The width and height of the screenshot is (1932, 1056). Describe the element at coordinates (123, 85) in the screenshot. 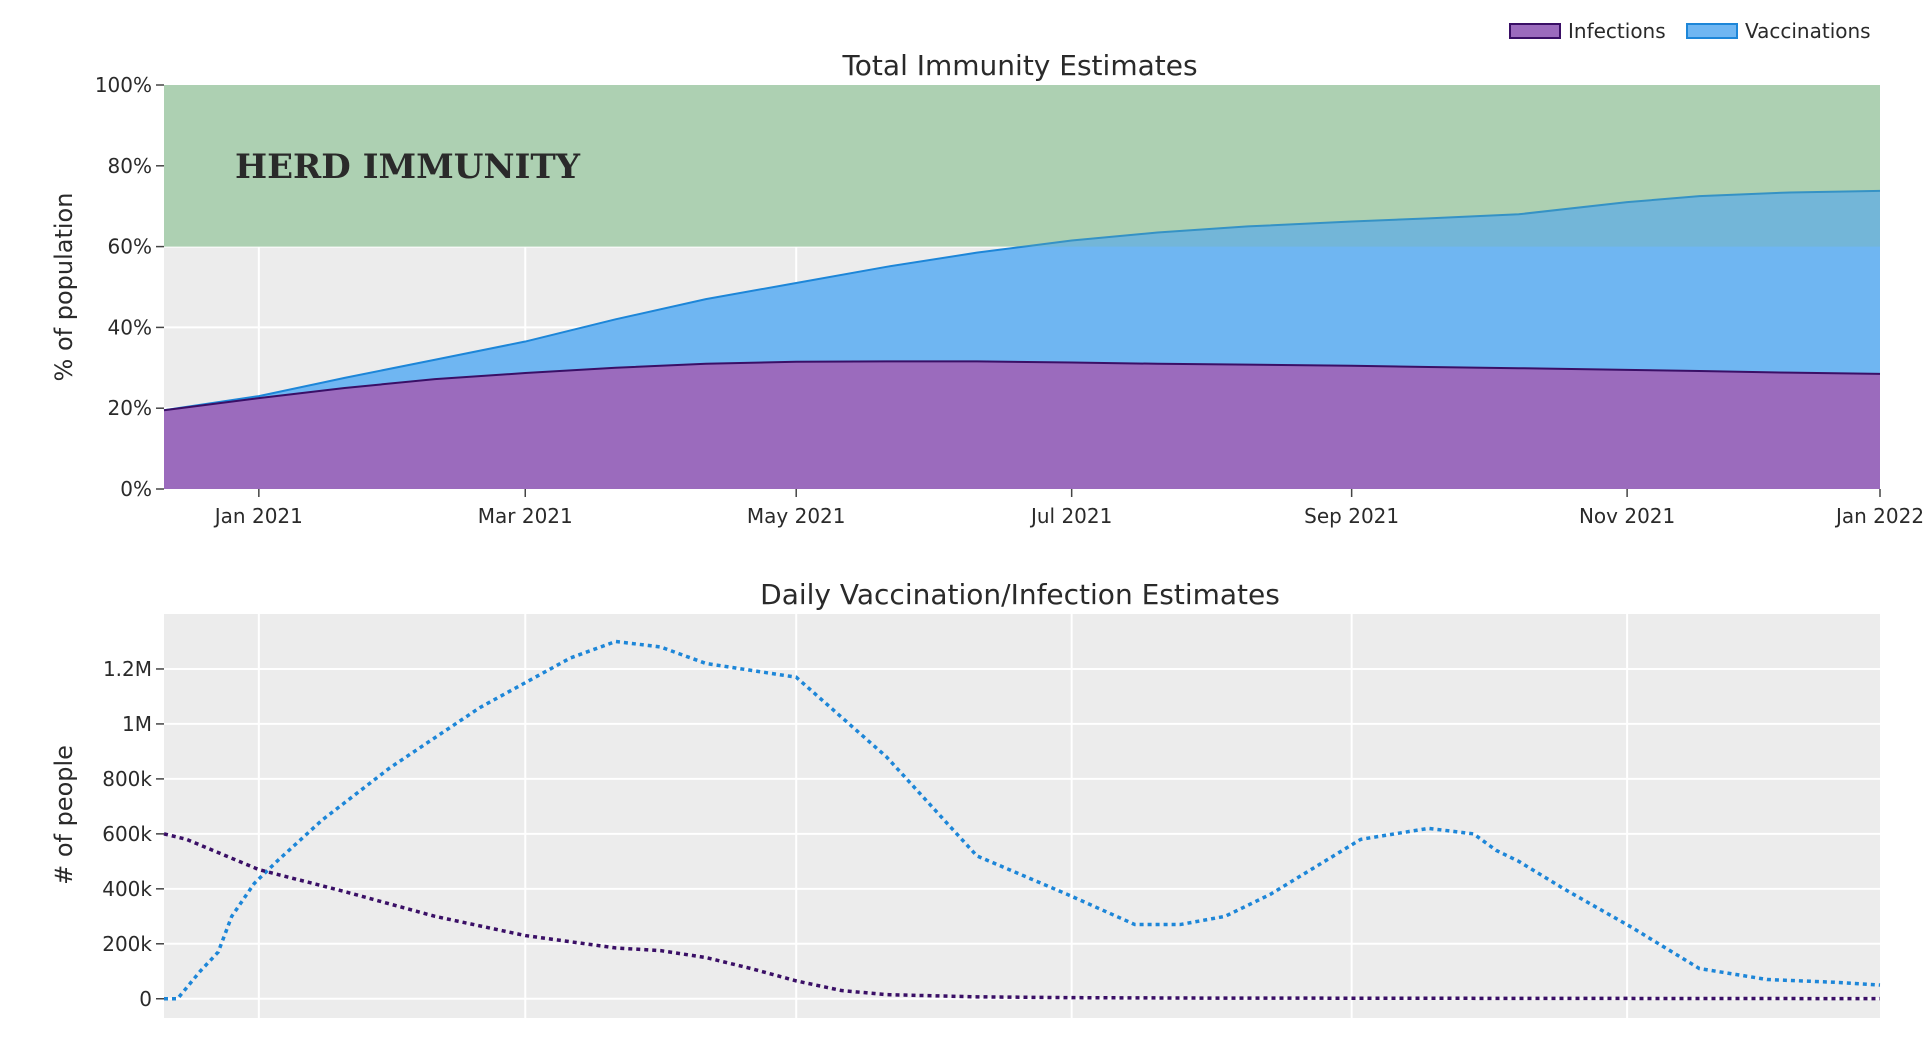

I see `y-tick-label: 100%` at that location.